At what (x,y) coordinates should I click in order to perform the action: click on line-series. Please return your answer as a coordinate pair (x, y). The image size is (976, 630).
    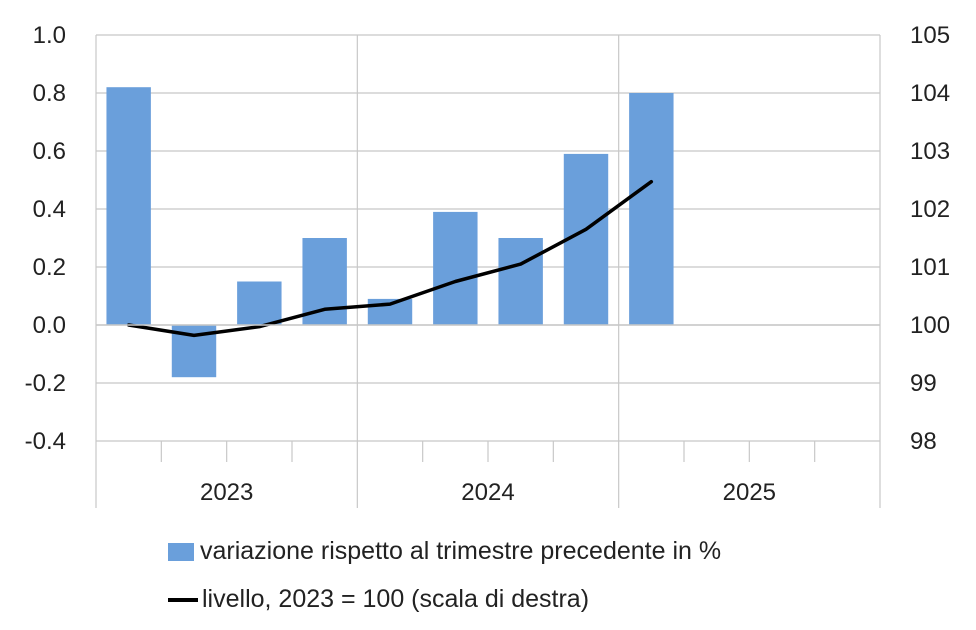
    Looking at the image, I should click on (390, 258).